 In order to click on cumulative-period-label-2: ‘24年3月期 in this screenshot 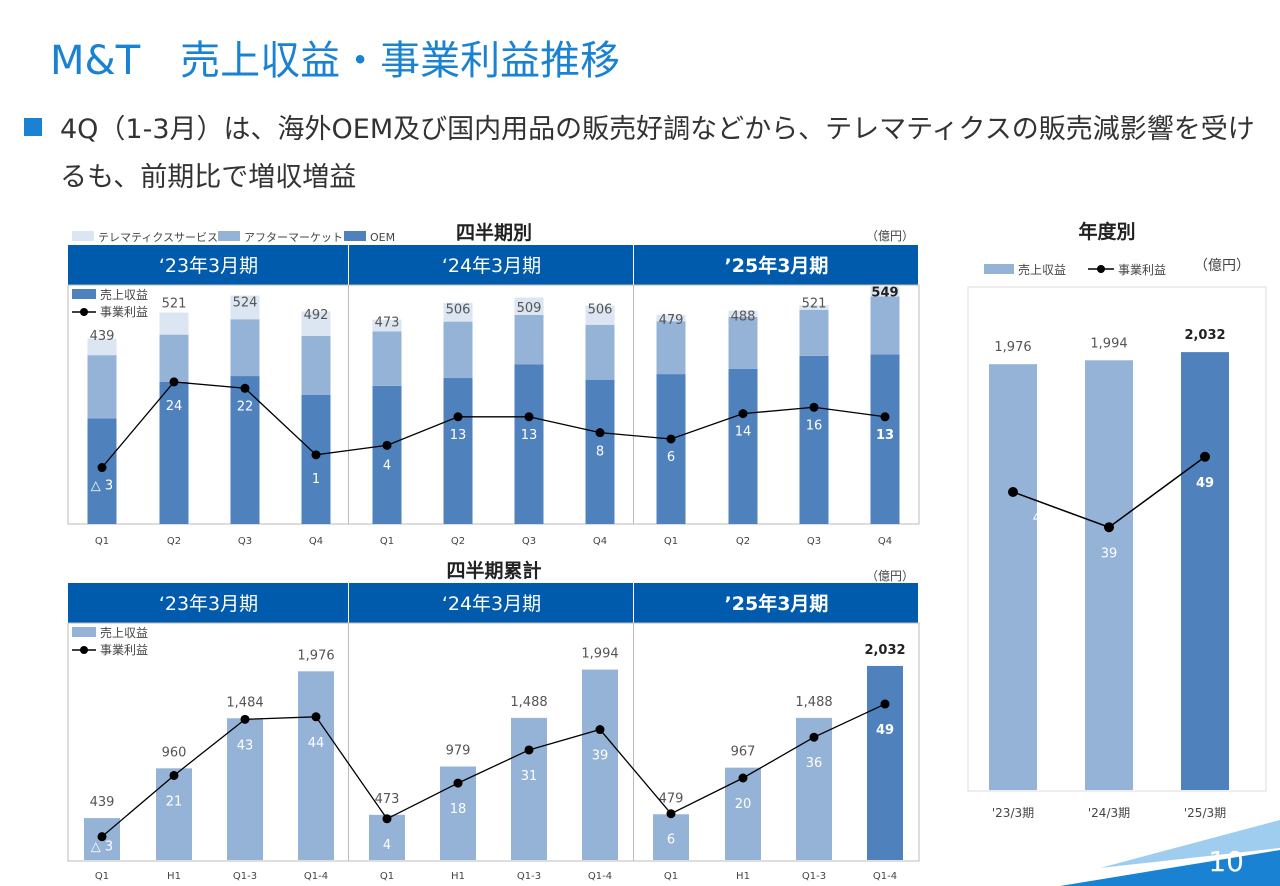, I will do `click(491, 604)`.